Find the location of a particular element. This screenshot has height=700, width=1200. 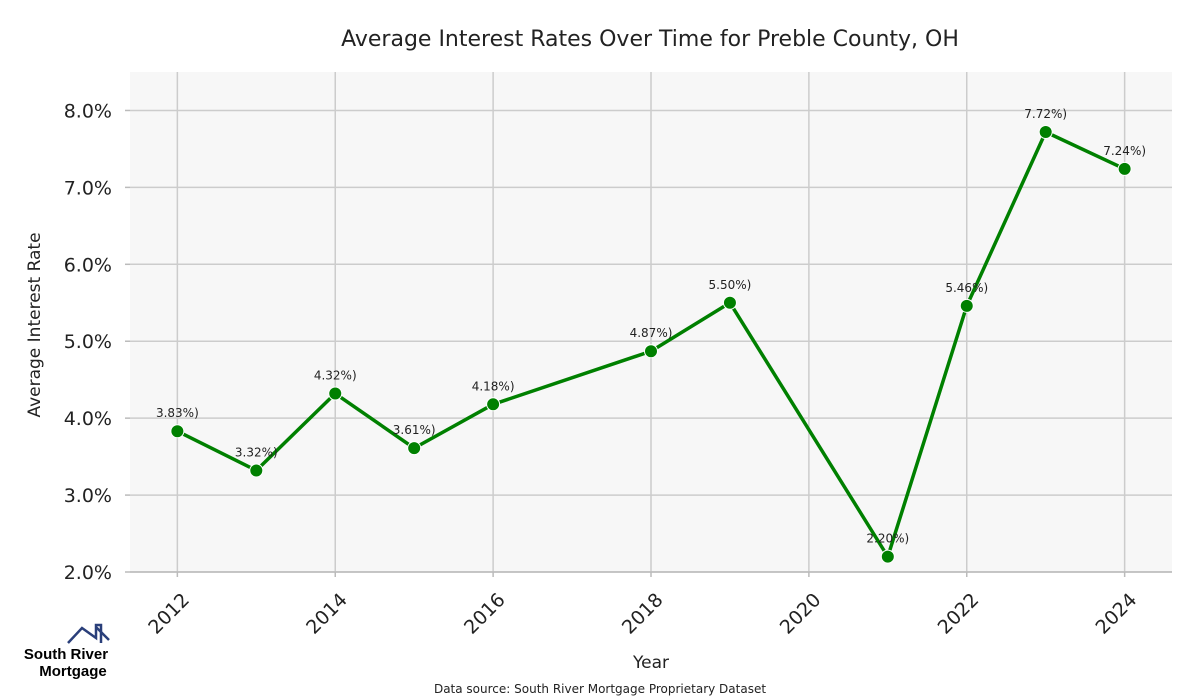

data-label: 3.83%) is located at coordinates (177, 413).